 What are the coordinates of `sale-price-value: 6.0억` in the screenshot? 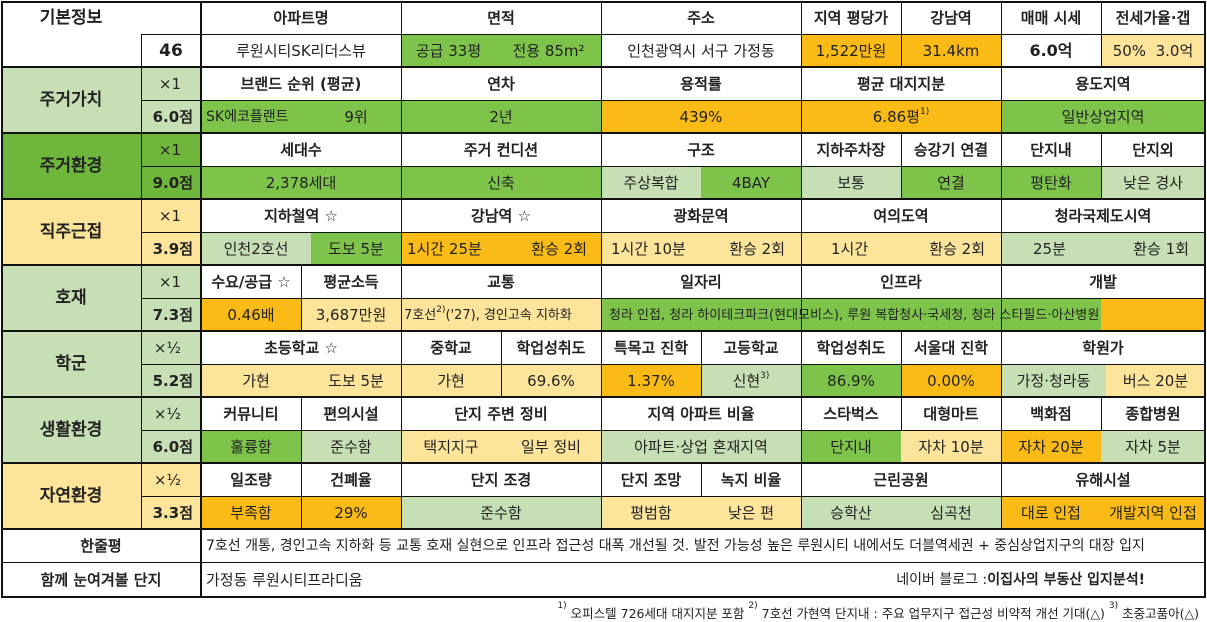 It's located at (1051, 51).